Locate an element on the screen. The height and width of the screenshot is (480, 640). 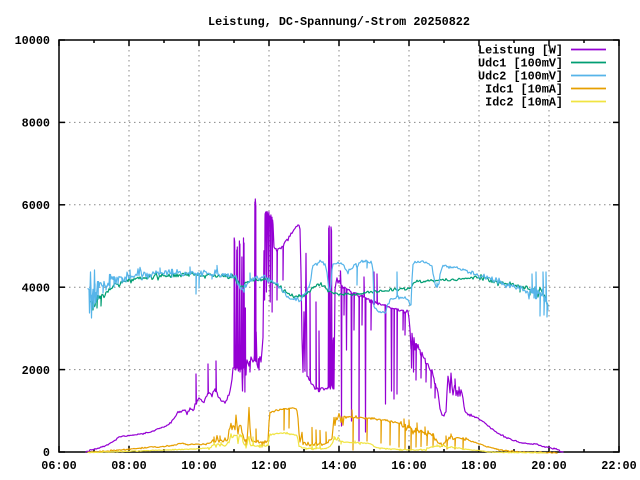
svg-text: 22:00 is located at coordinates (618, 466).